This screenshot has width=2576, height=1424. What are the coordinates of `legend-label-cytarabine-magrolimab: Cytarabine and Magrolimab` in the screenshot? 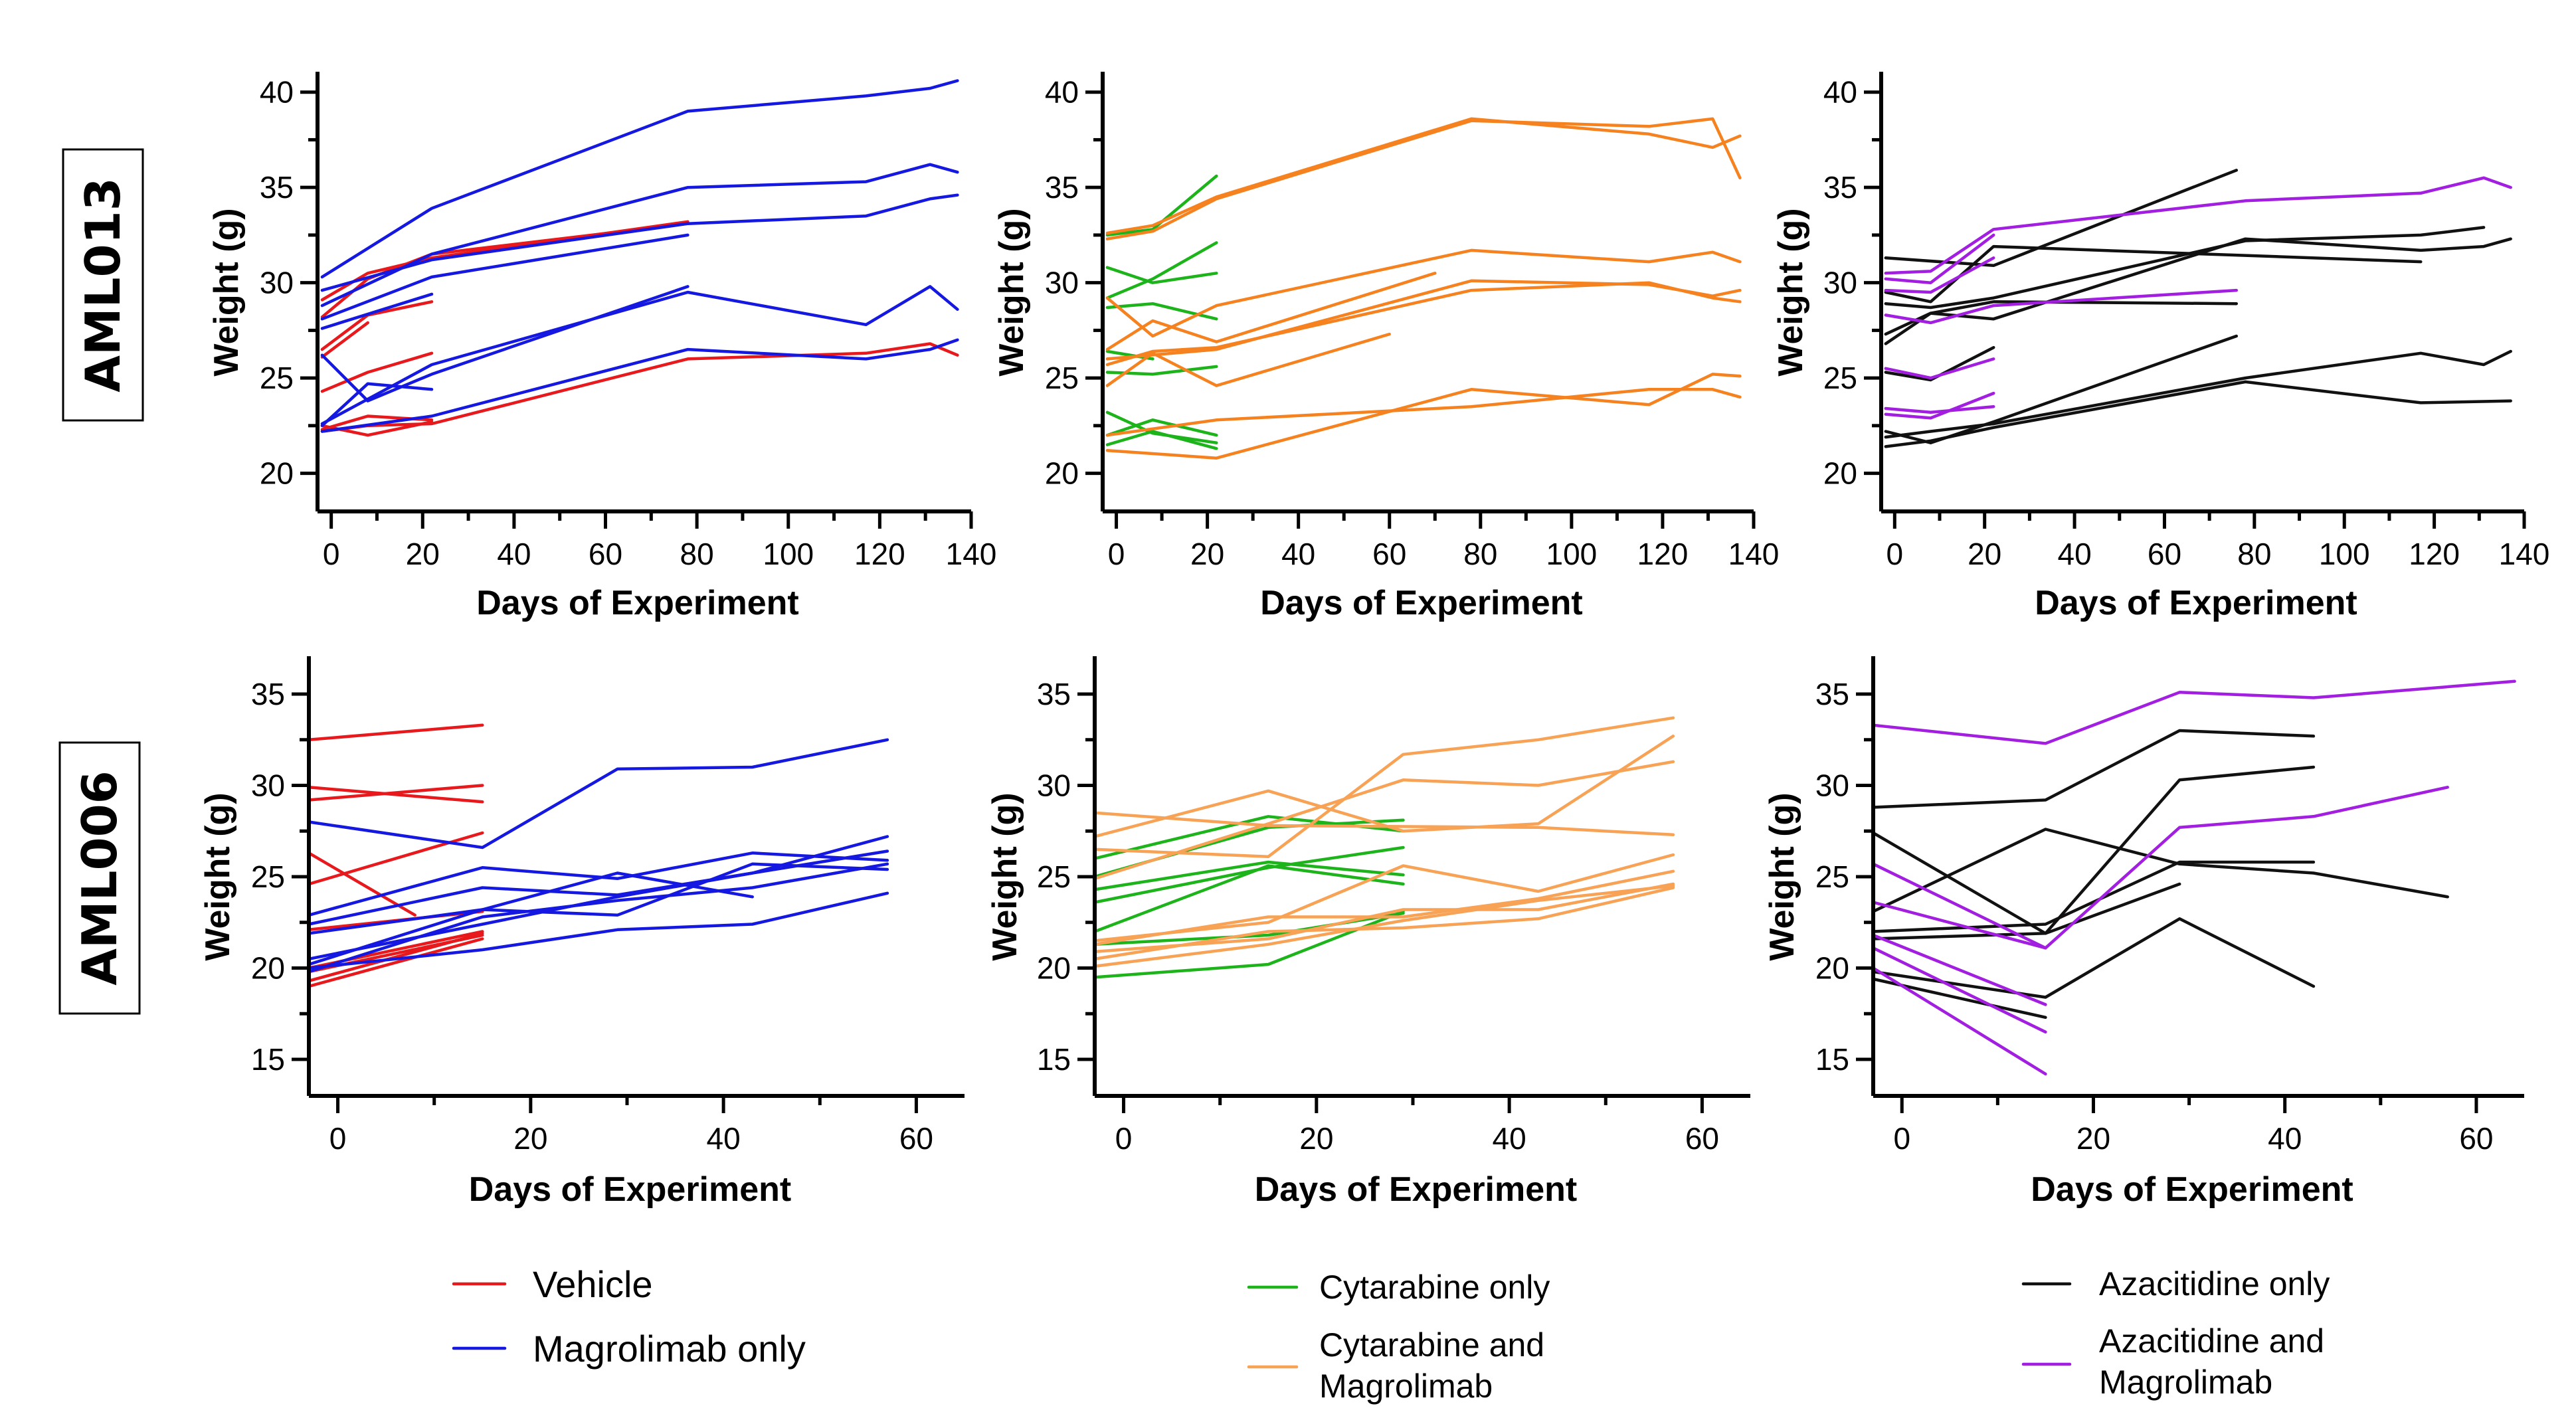 It's located at (1431, 1365).